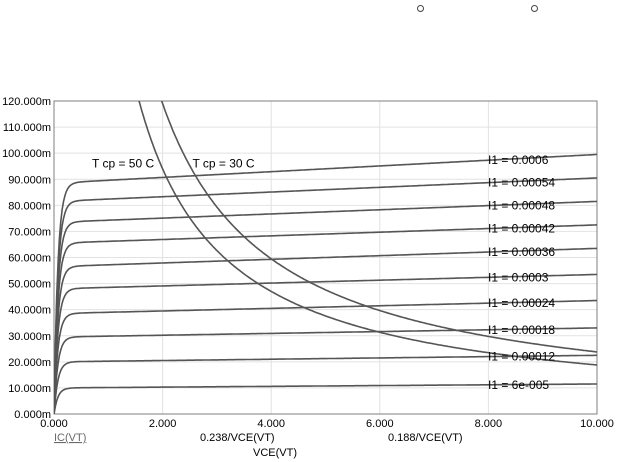  Describe the element at coordinates (29, 311) in the screenshot. I see `y-tick-label: 40.000m` at that location.